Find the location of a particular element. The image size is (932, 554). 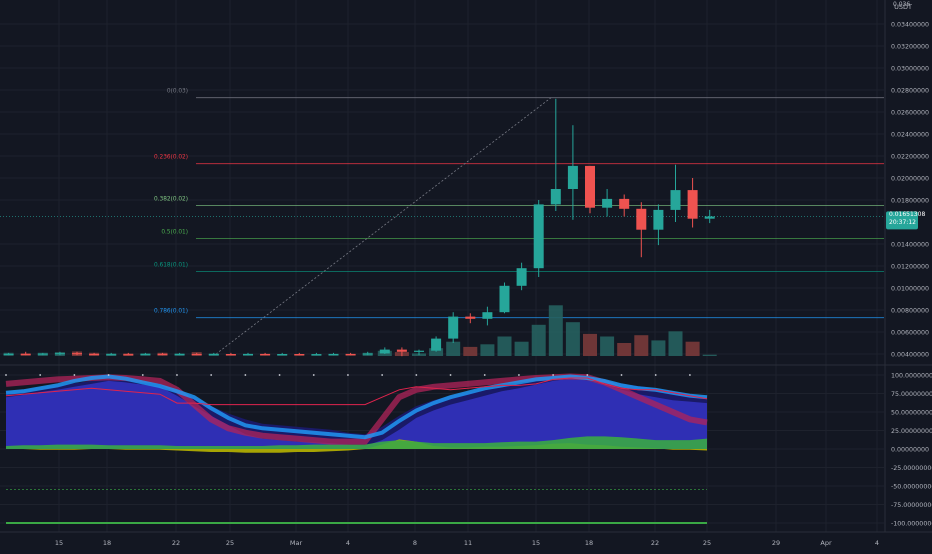

last-price-badge: 0.01651308 20:37:12 is located at coordinates (905, 220).